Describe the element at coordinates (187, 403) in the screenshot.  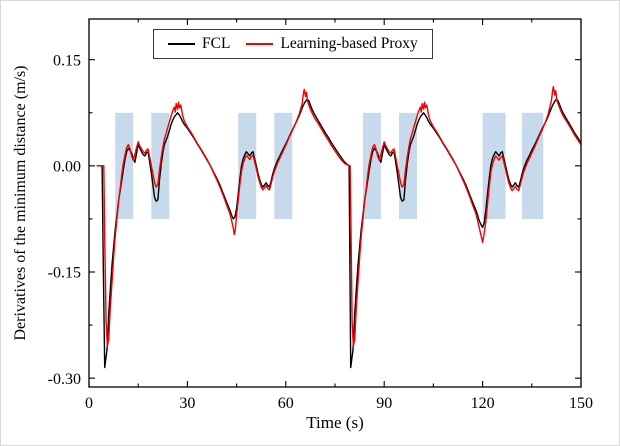
I see `svg-text: 30` at that location.